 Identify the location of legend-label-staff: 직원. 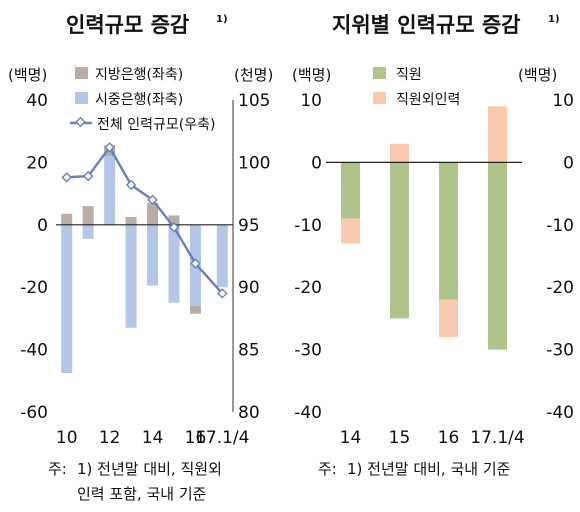
(409, 75).